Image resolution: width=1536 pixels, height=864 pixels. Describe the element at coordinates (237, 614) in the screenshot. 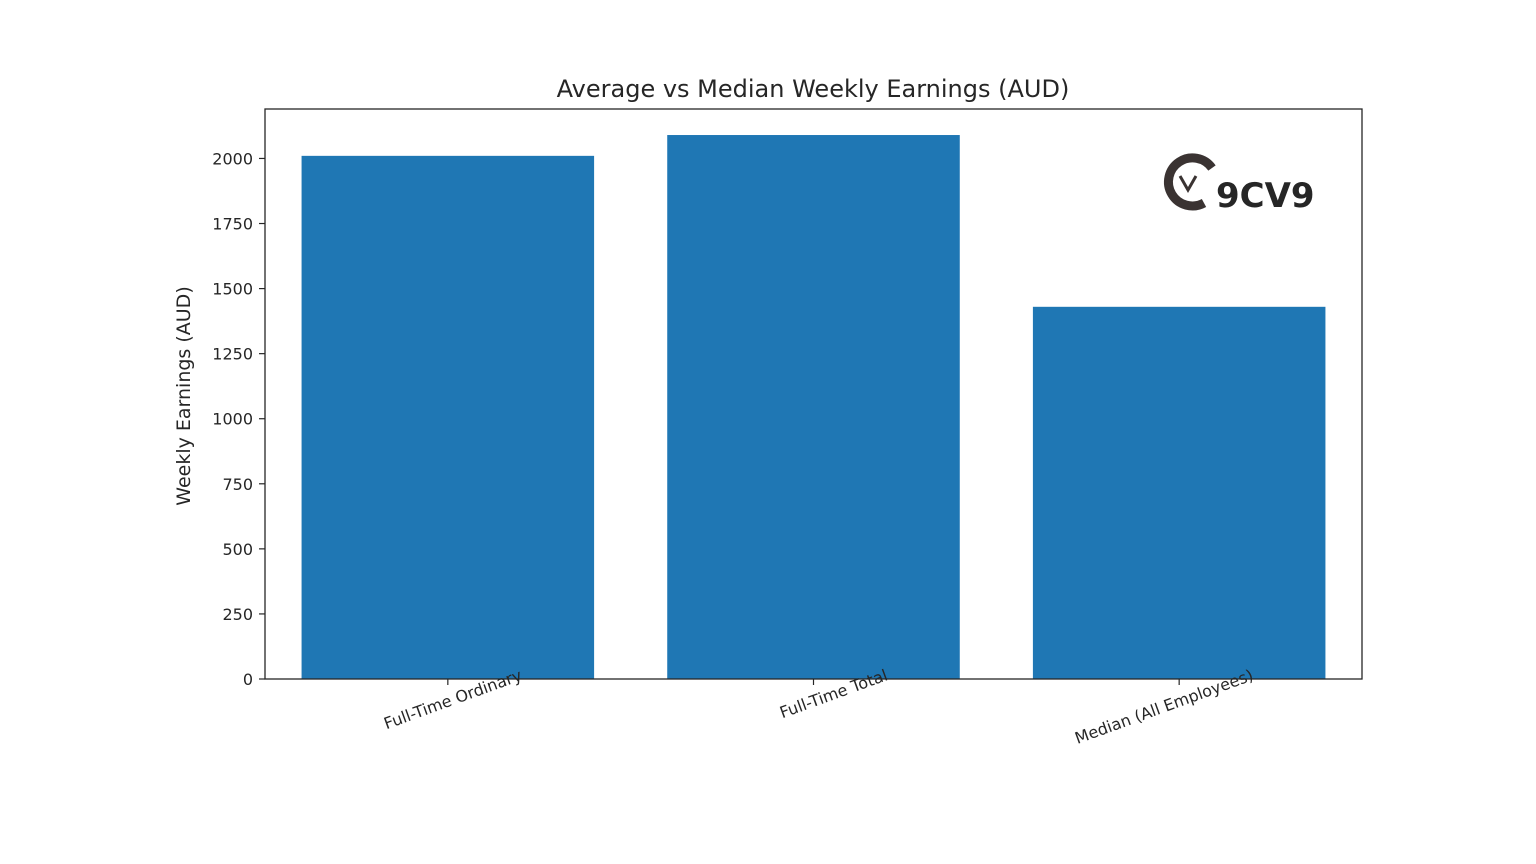

I see `y-tick-label: 250` at that location.